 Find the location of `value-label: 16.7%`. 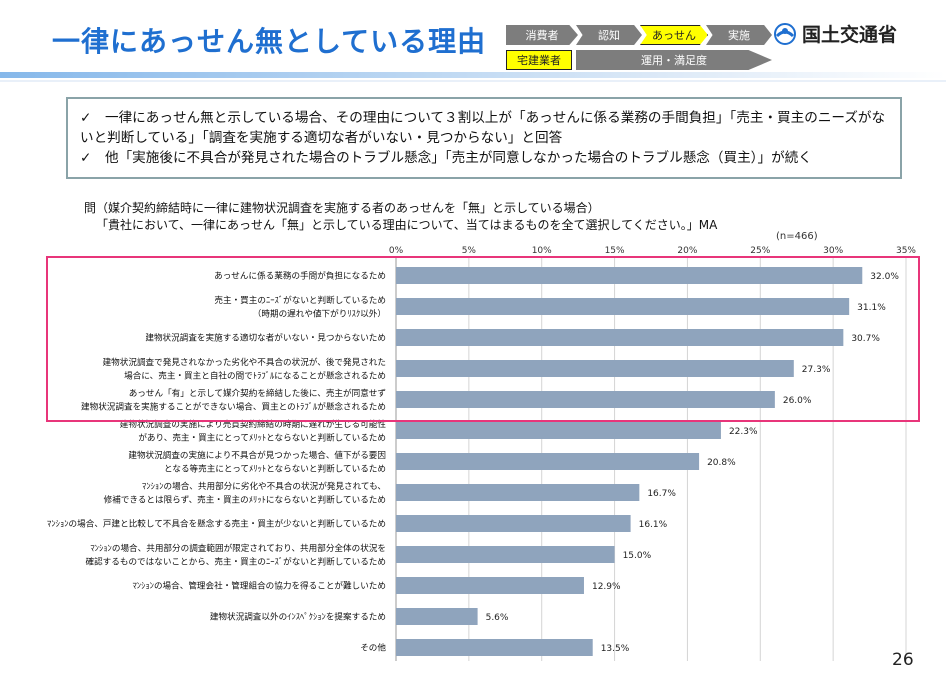

value-label: 16.7% is located at coordinates (661, 494).